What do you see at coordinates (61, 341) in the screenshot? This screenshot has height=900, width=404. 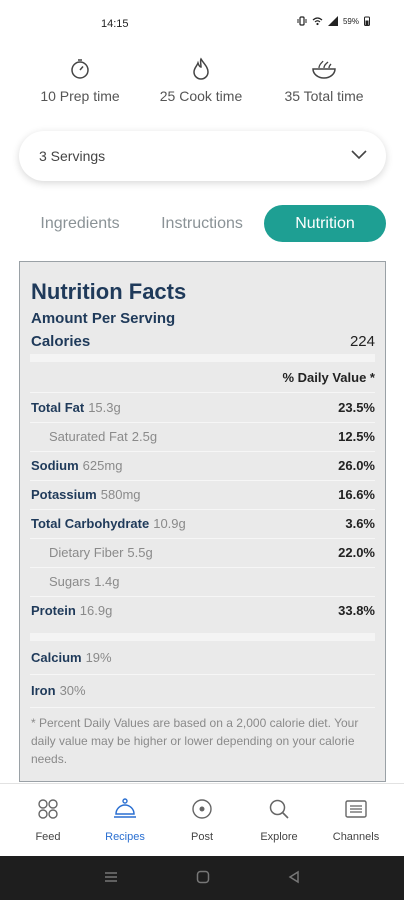 I see `calories-label: Calories` at bounding box center [61, 341].